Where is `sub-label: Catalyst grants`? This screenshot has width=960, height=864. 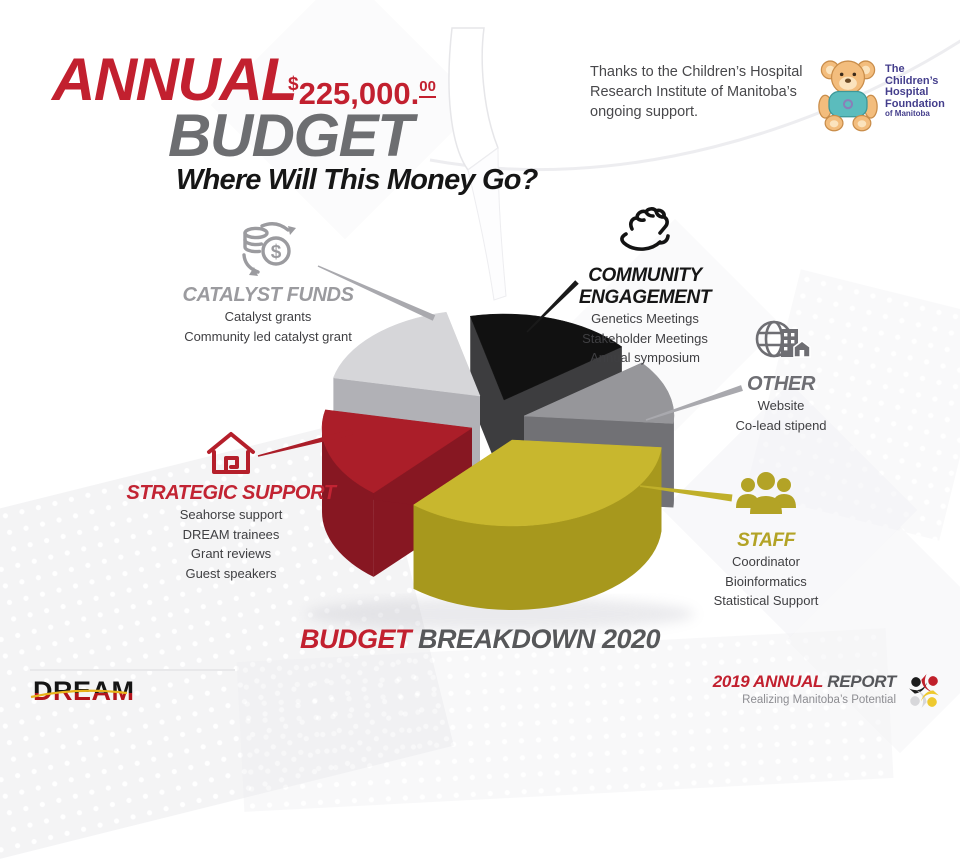
sub-label: Catalyst grants is located at coordinates (268, 316).